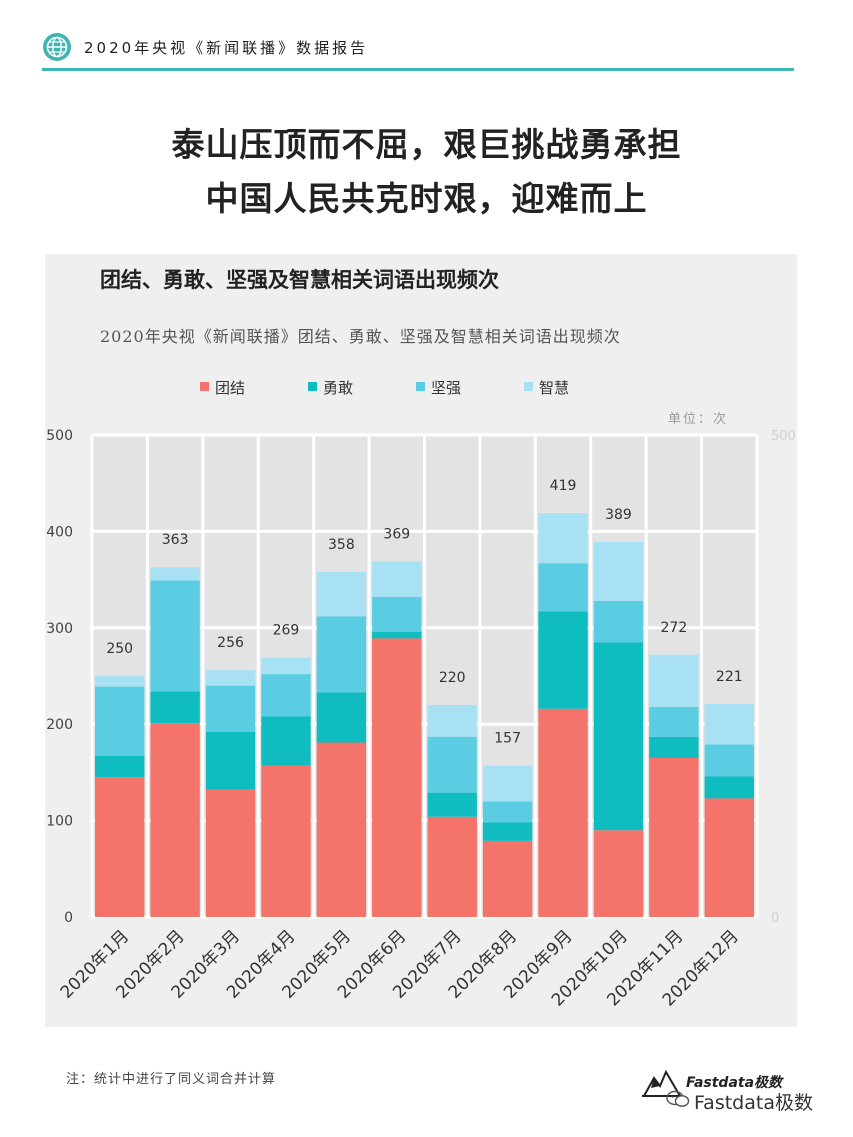 The image size is (853, 1137). Describe the element at coordinates (775, 918) in the screenshot. I see `y2-tick-label: 0` at that location.